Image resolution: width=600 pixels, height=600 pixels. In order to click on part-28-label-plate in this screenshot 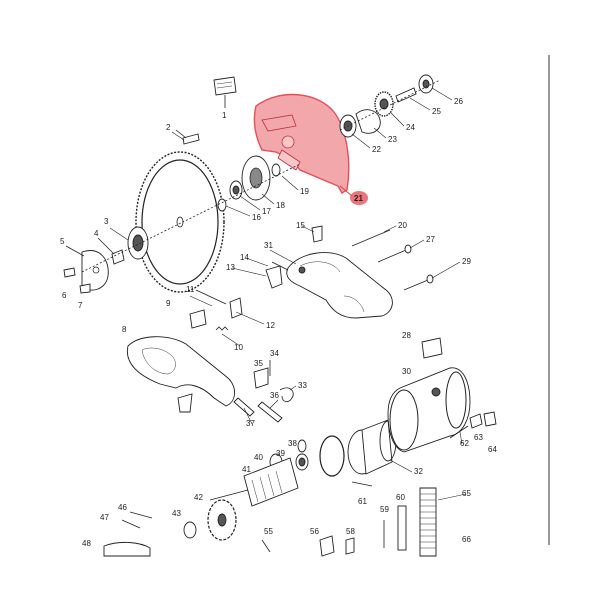, I will do `click(432, 348)`.